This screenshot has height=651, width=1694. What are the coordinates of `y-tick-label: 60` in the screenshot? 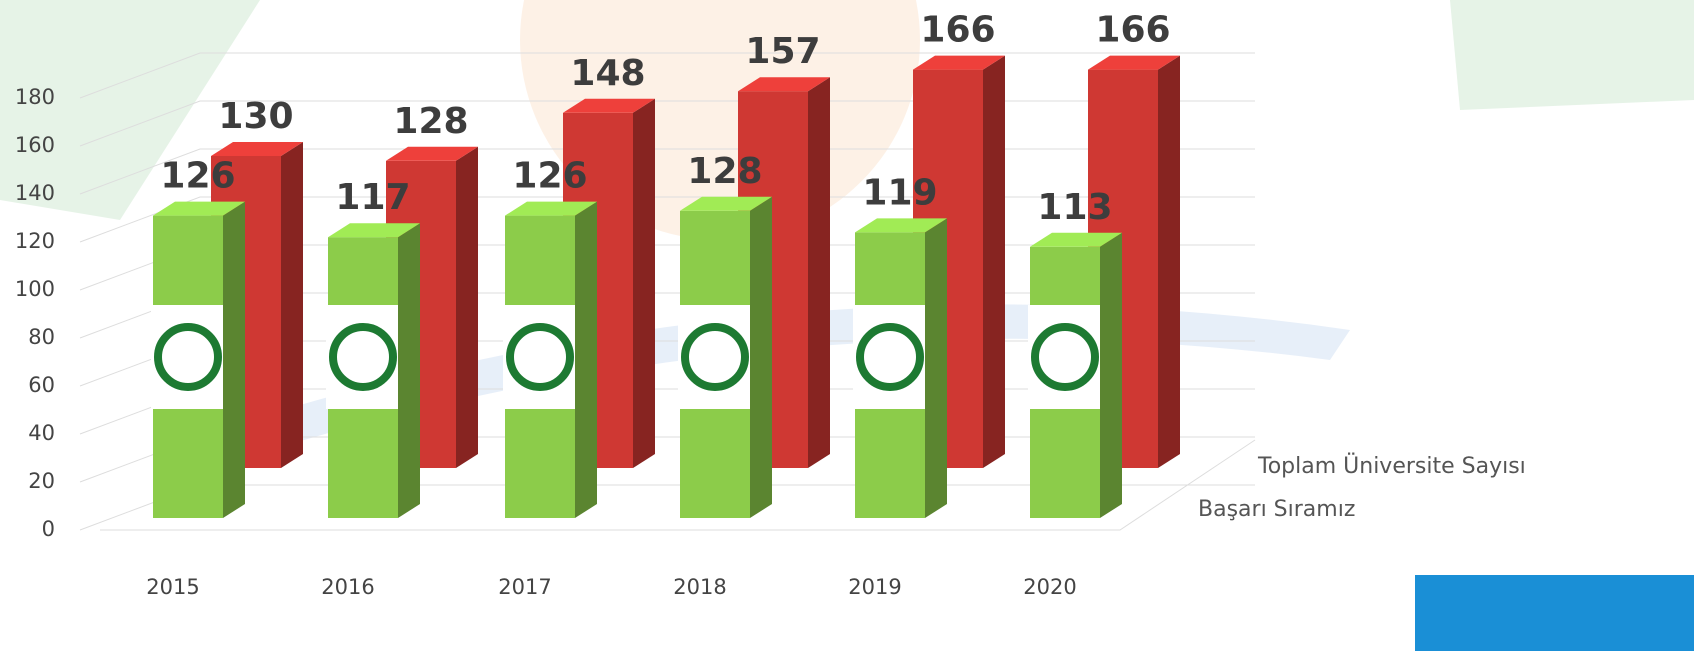 It's located at (41, 385).